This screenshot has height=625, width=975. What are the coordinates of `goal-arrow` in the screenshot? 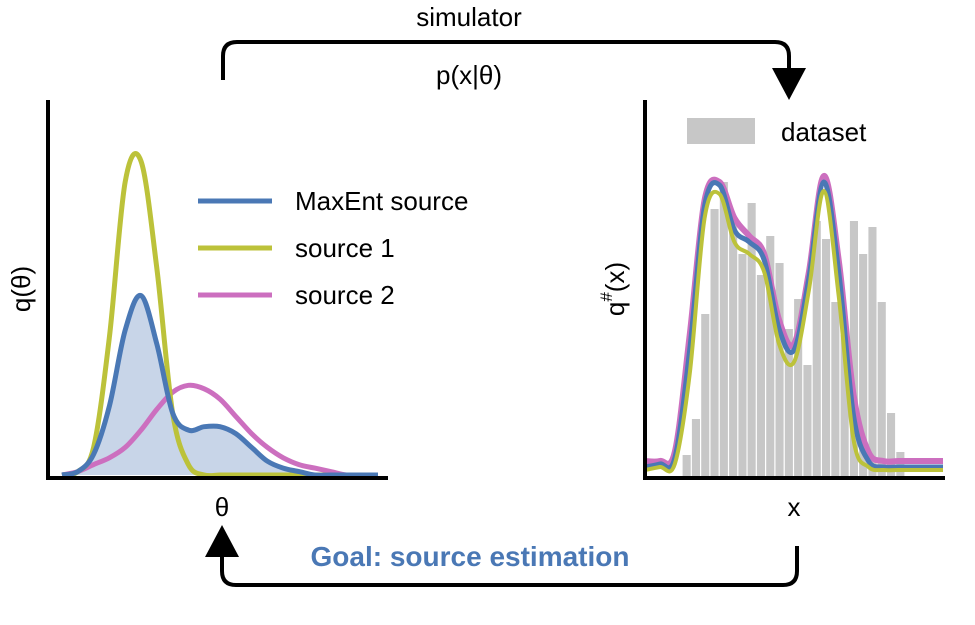 It's located at (502, 556).